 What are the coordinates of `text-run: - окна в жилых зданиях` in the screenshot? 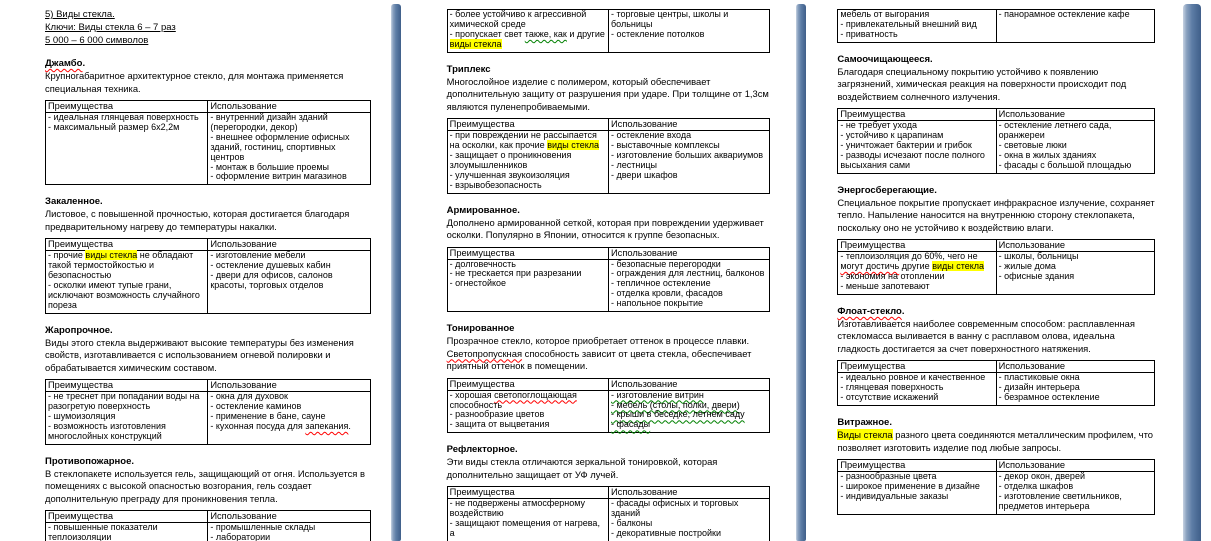 It's located at (1047, 154).